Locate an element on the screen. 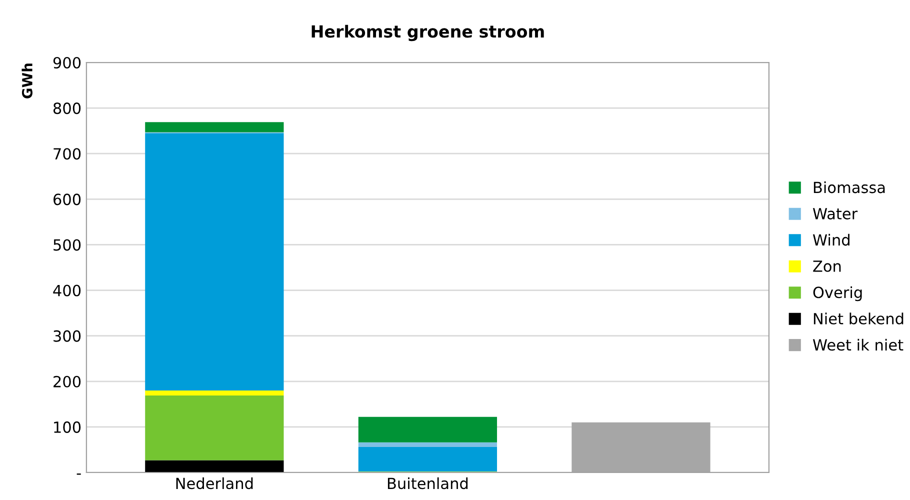 This screenshot has width=910, height=500. y-tick-label: 200 is located at coordinates (67, 382).